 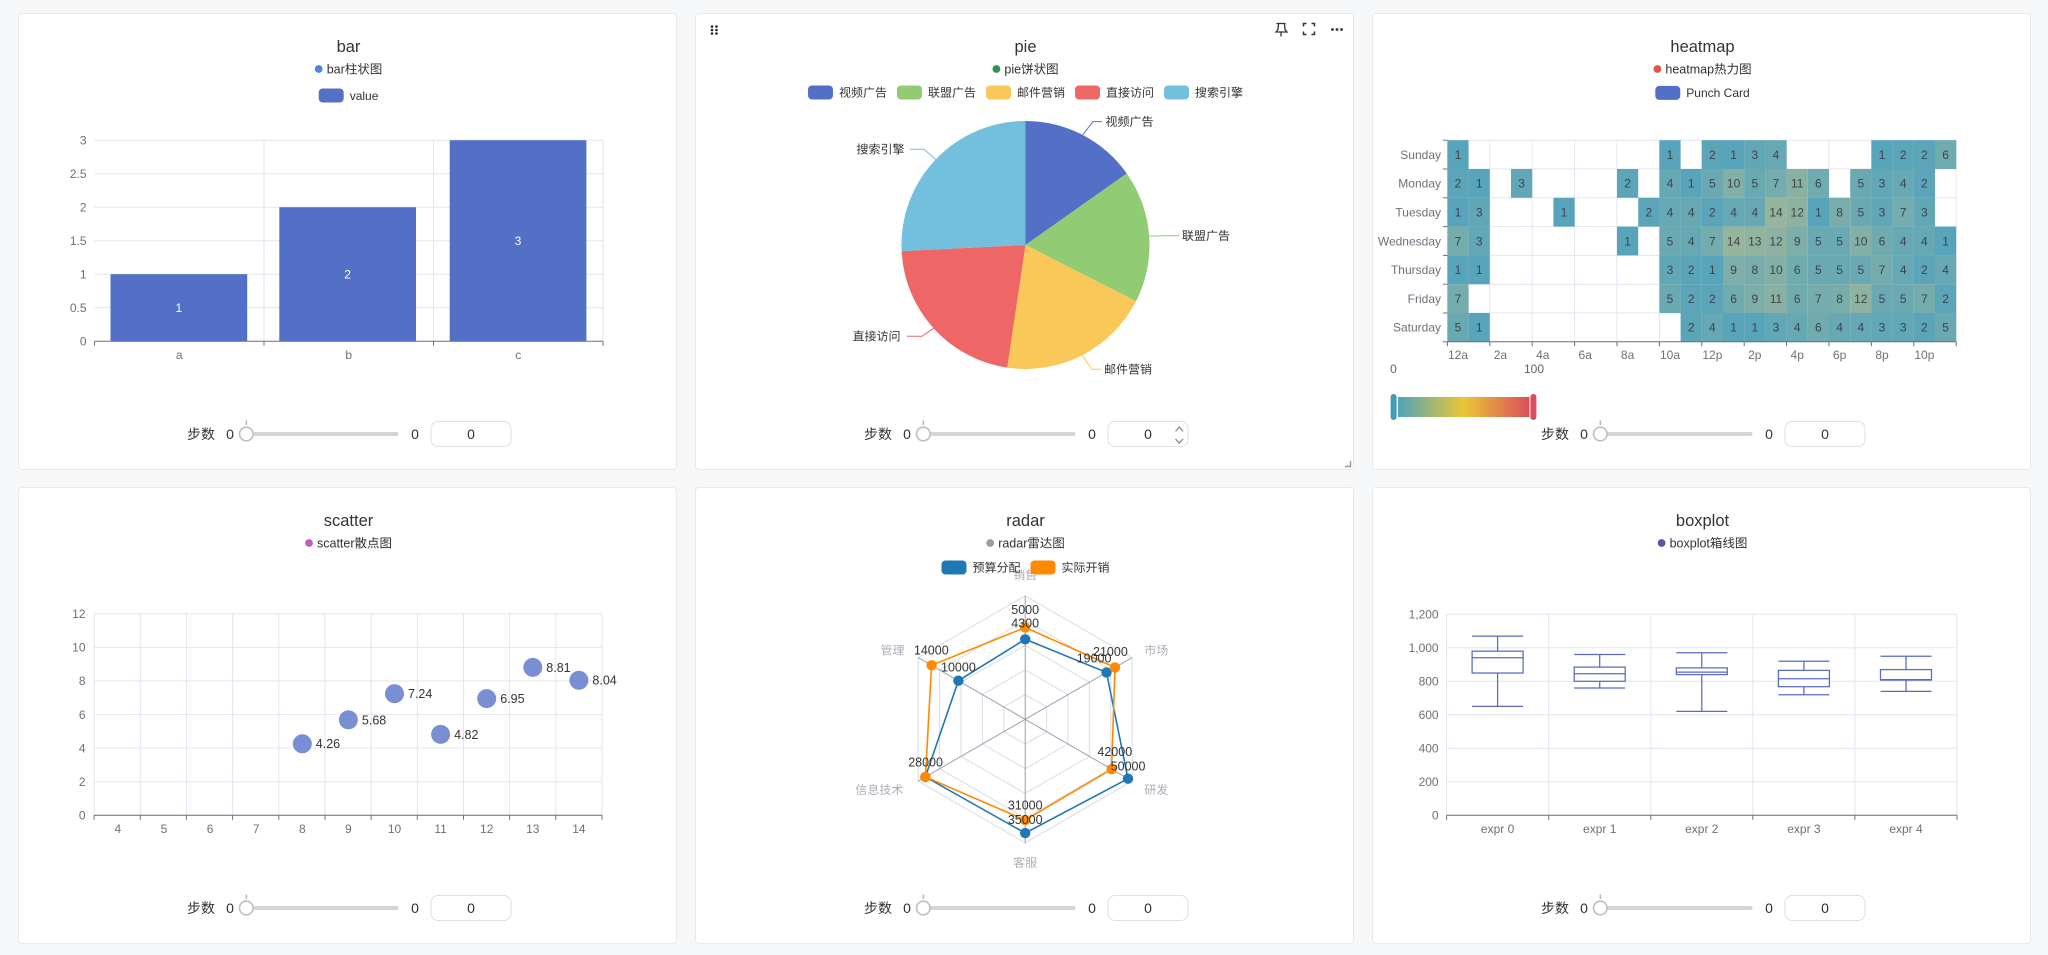 I want to click on svg-text: expr 1, so click(x=1600, y=829).